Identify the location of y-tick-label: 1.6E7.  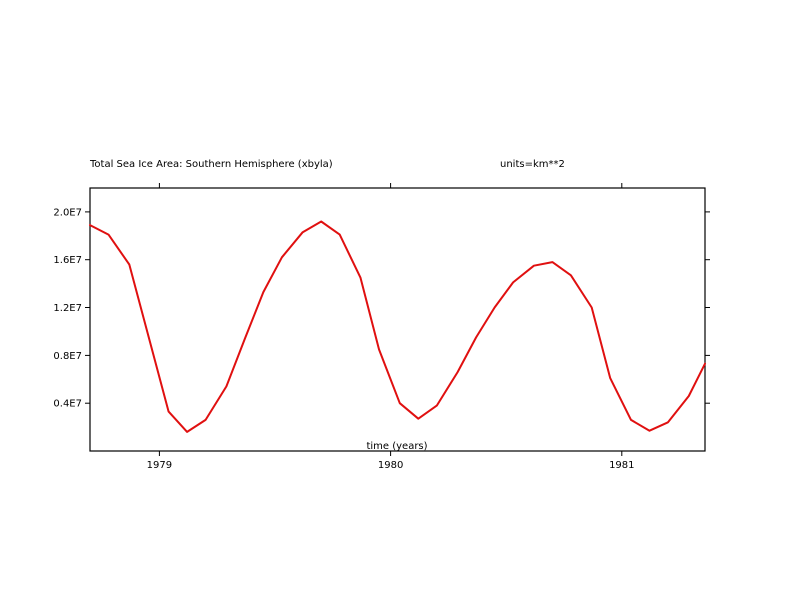
(67, 260).